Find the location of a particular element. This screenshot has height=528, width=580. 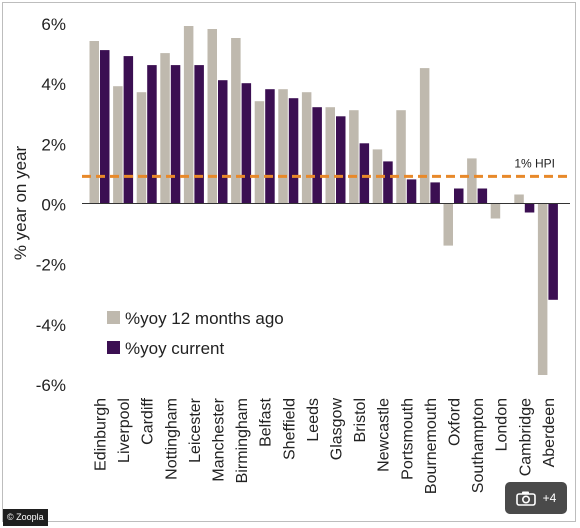

x-tick-label: Portsmouth is located at coordinates (407, 439).